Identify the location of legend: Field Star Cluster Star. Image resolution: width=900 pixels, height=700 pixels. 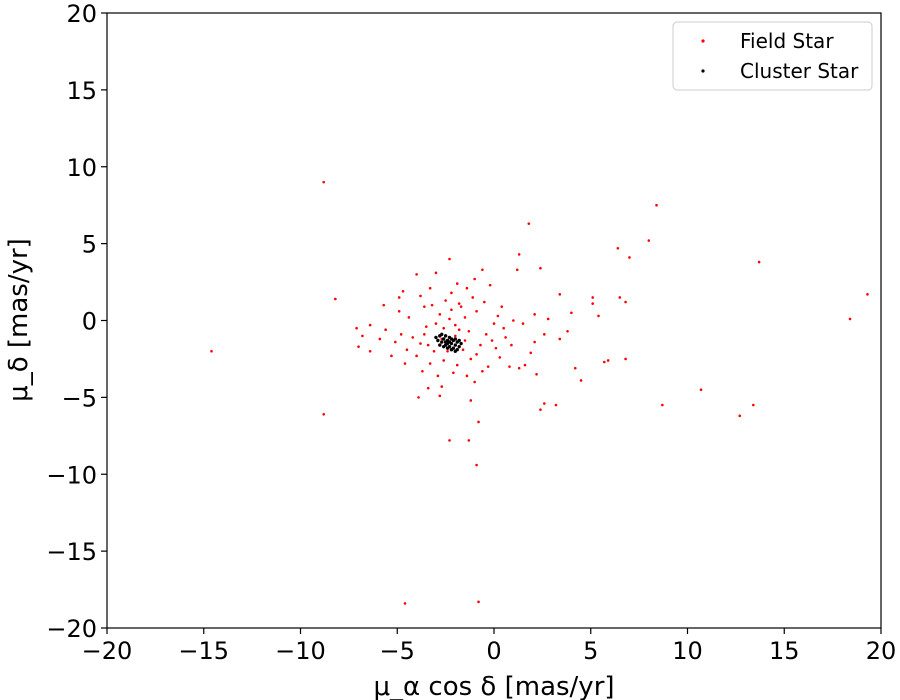
(772, 56).